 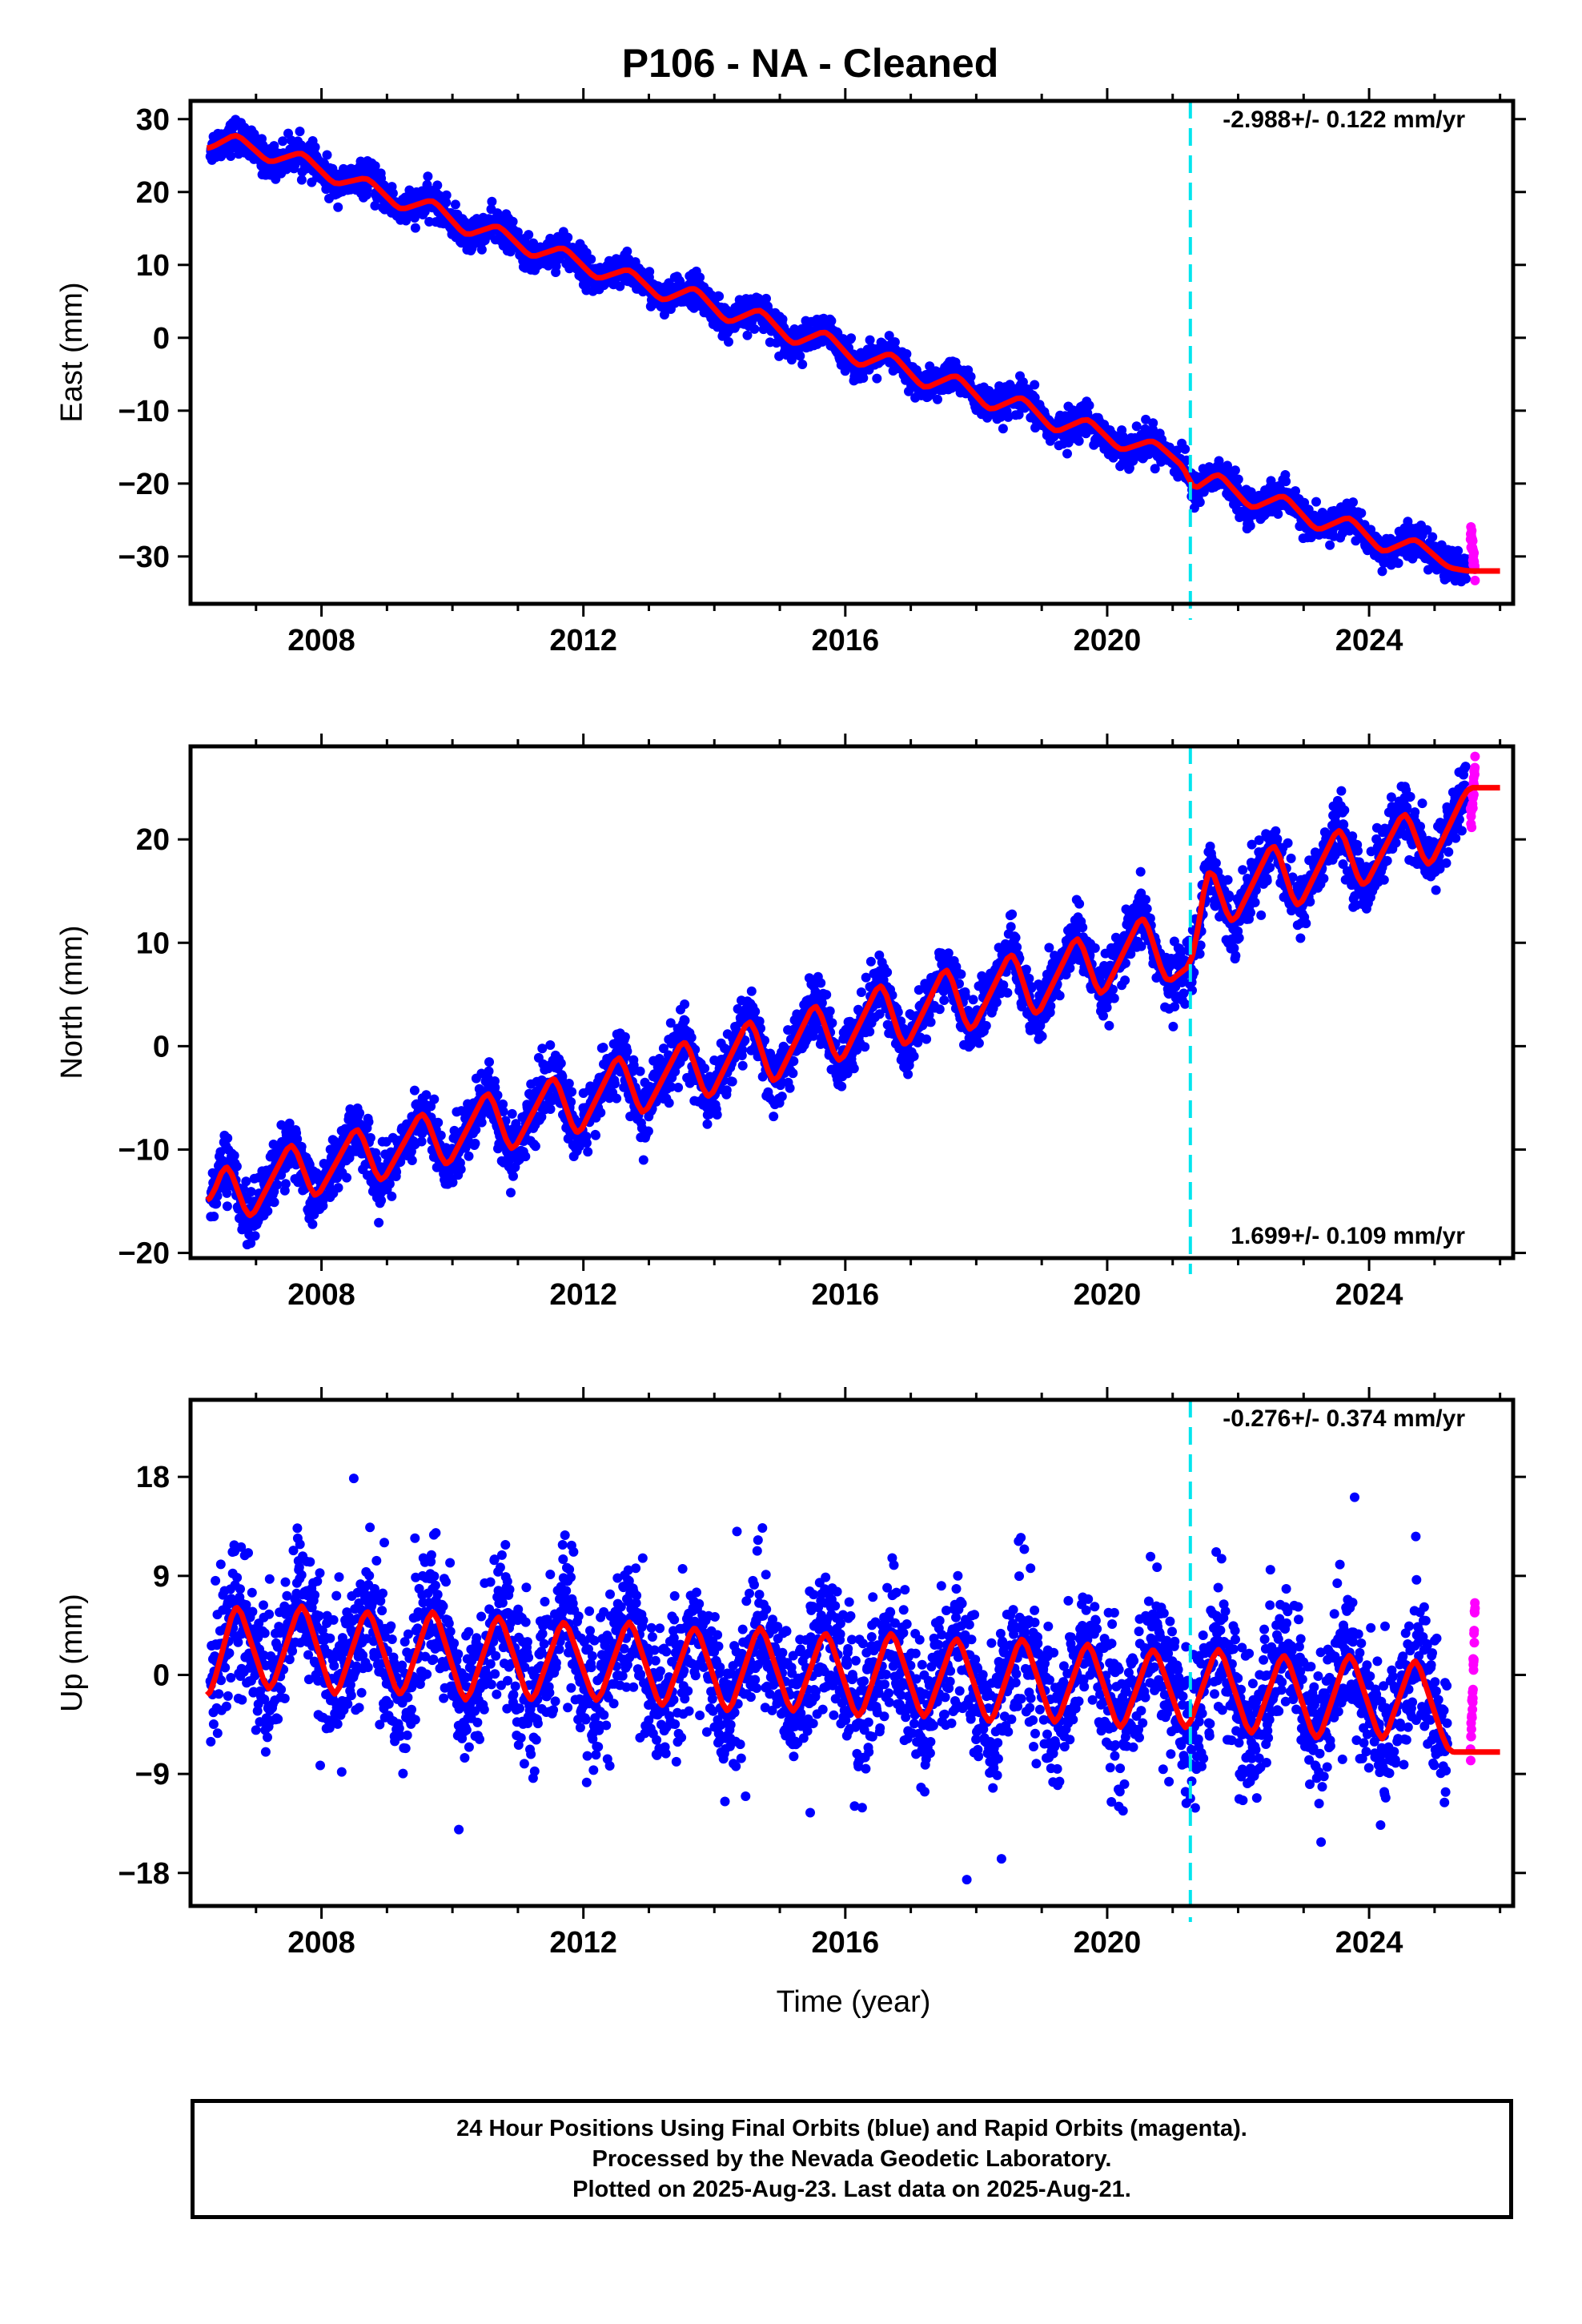 What do you see at coordinates (153, 266) in the screenshot?
I see `y-tick-label: 10` at bounding box center [153, 266].